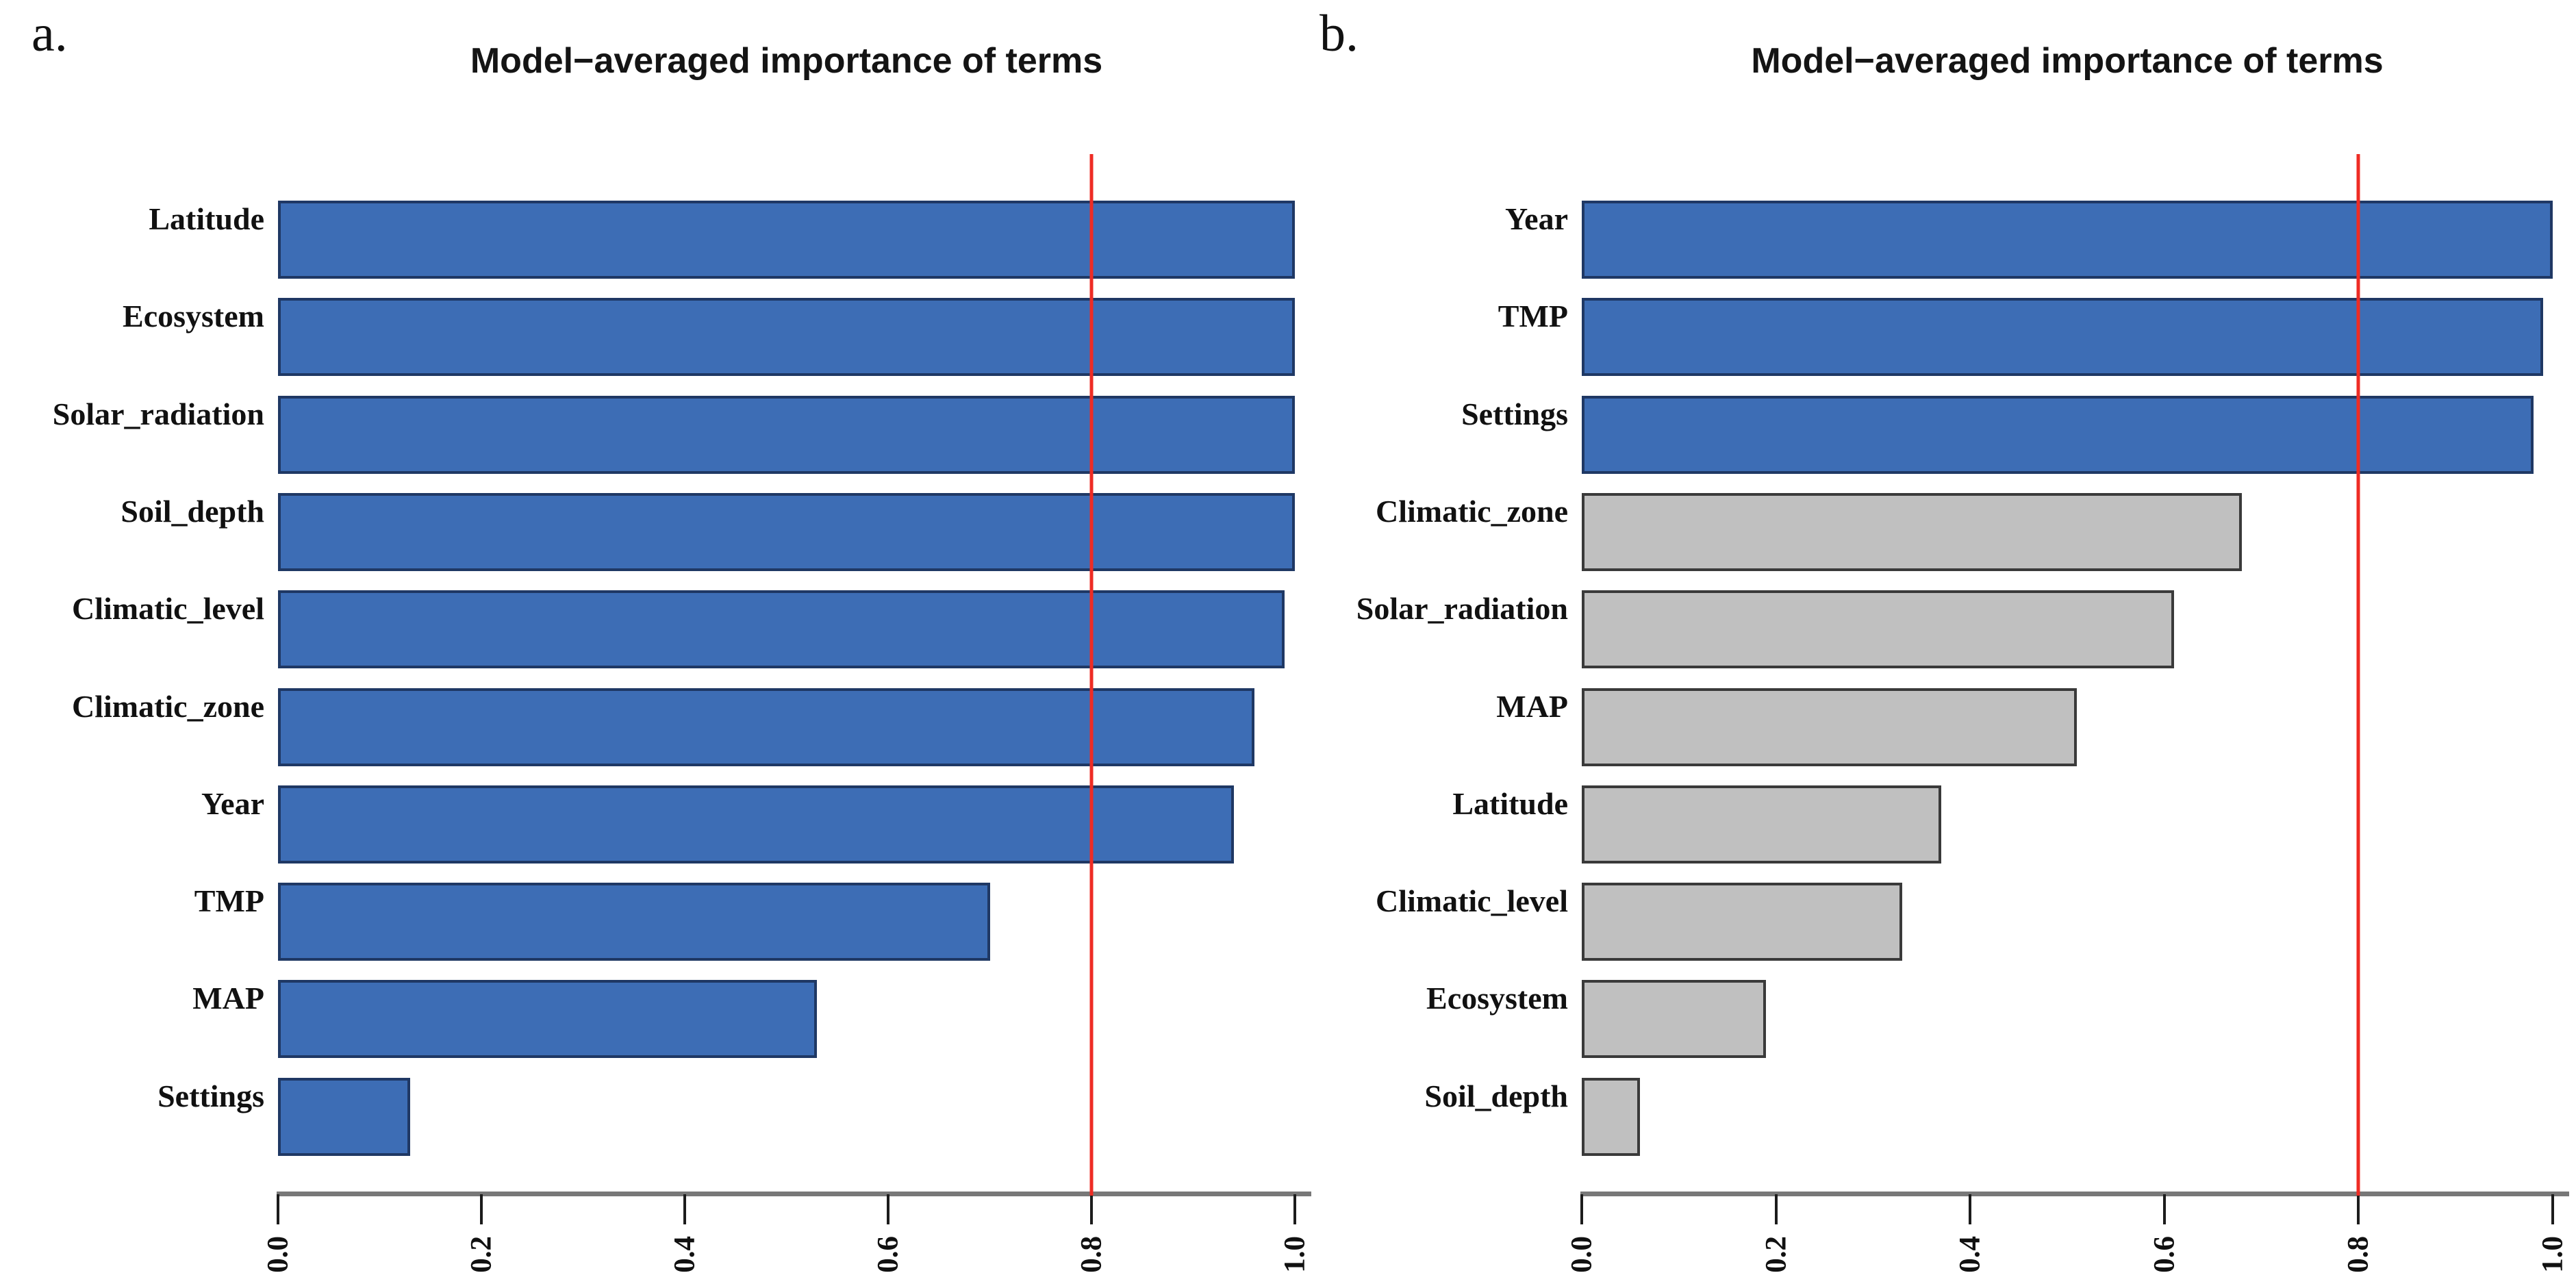 Image resolution: width=2576 pixels, height=1273 pixels. What do you see at coordinates (49, 33) in the screenshot?
I see `panel-letter: a.` at bounding box center [49, 33].